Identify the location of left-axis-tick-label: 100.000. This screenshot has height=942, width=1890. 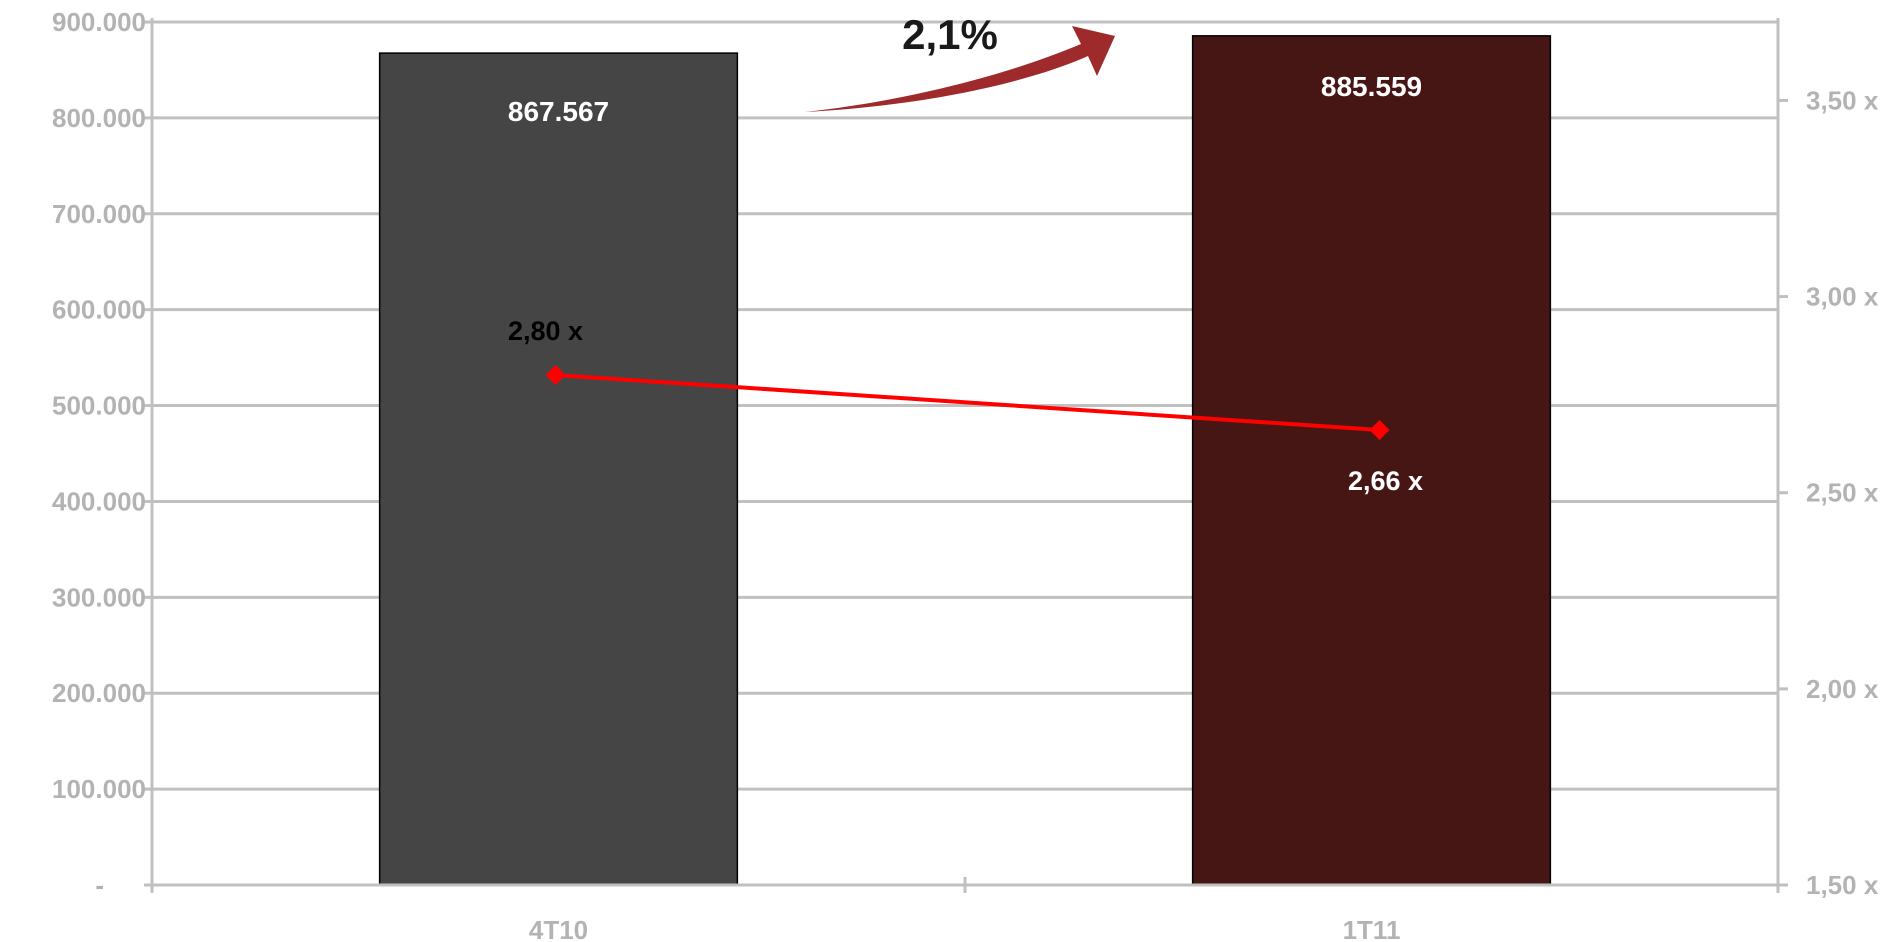
(99, 789).